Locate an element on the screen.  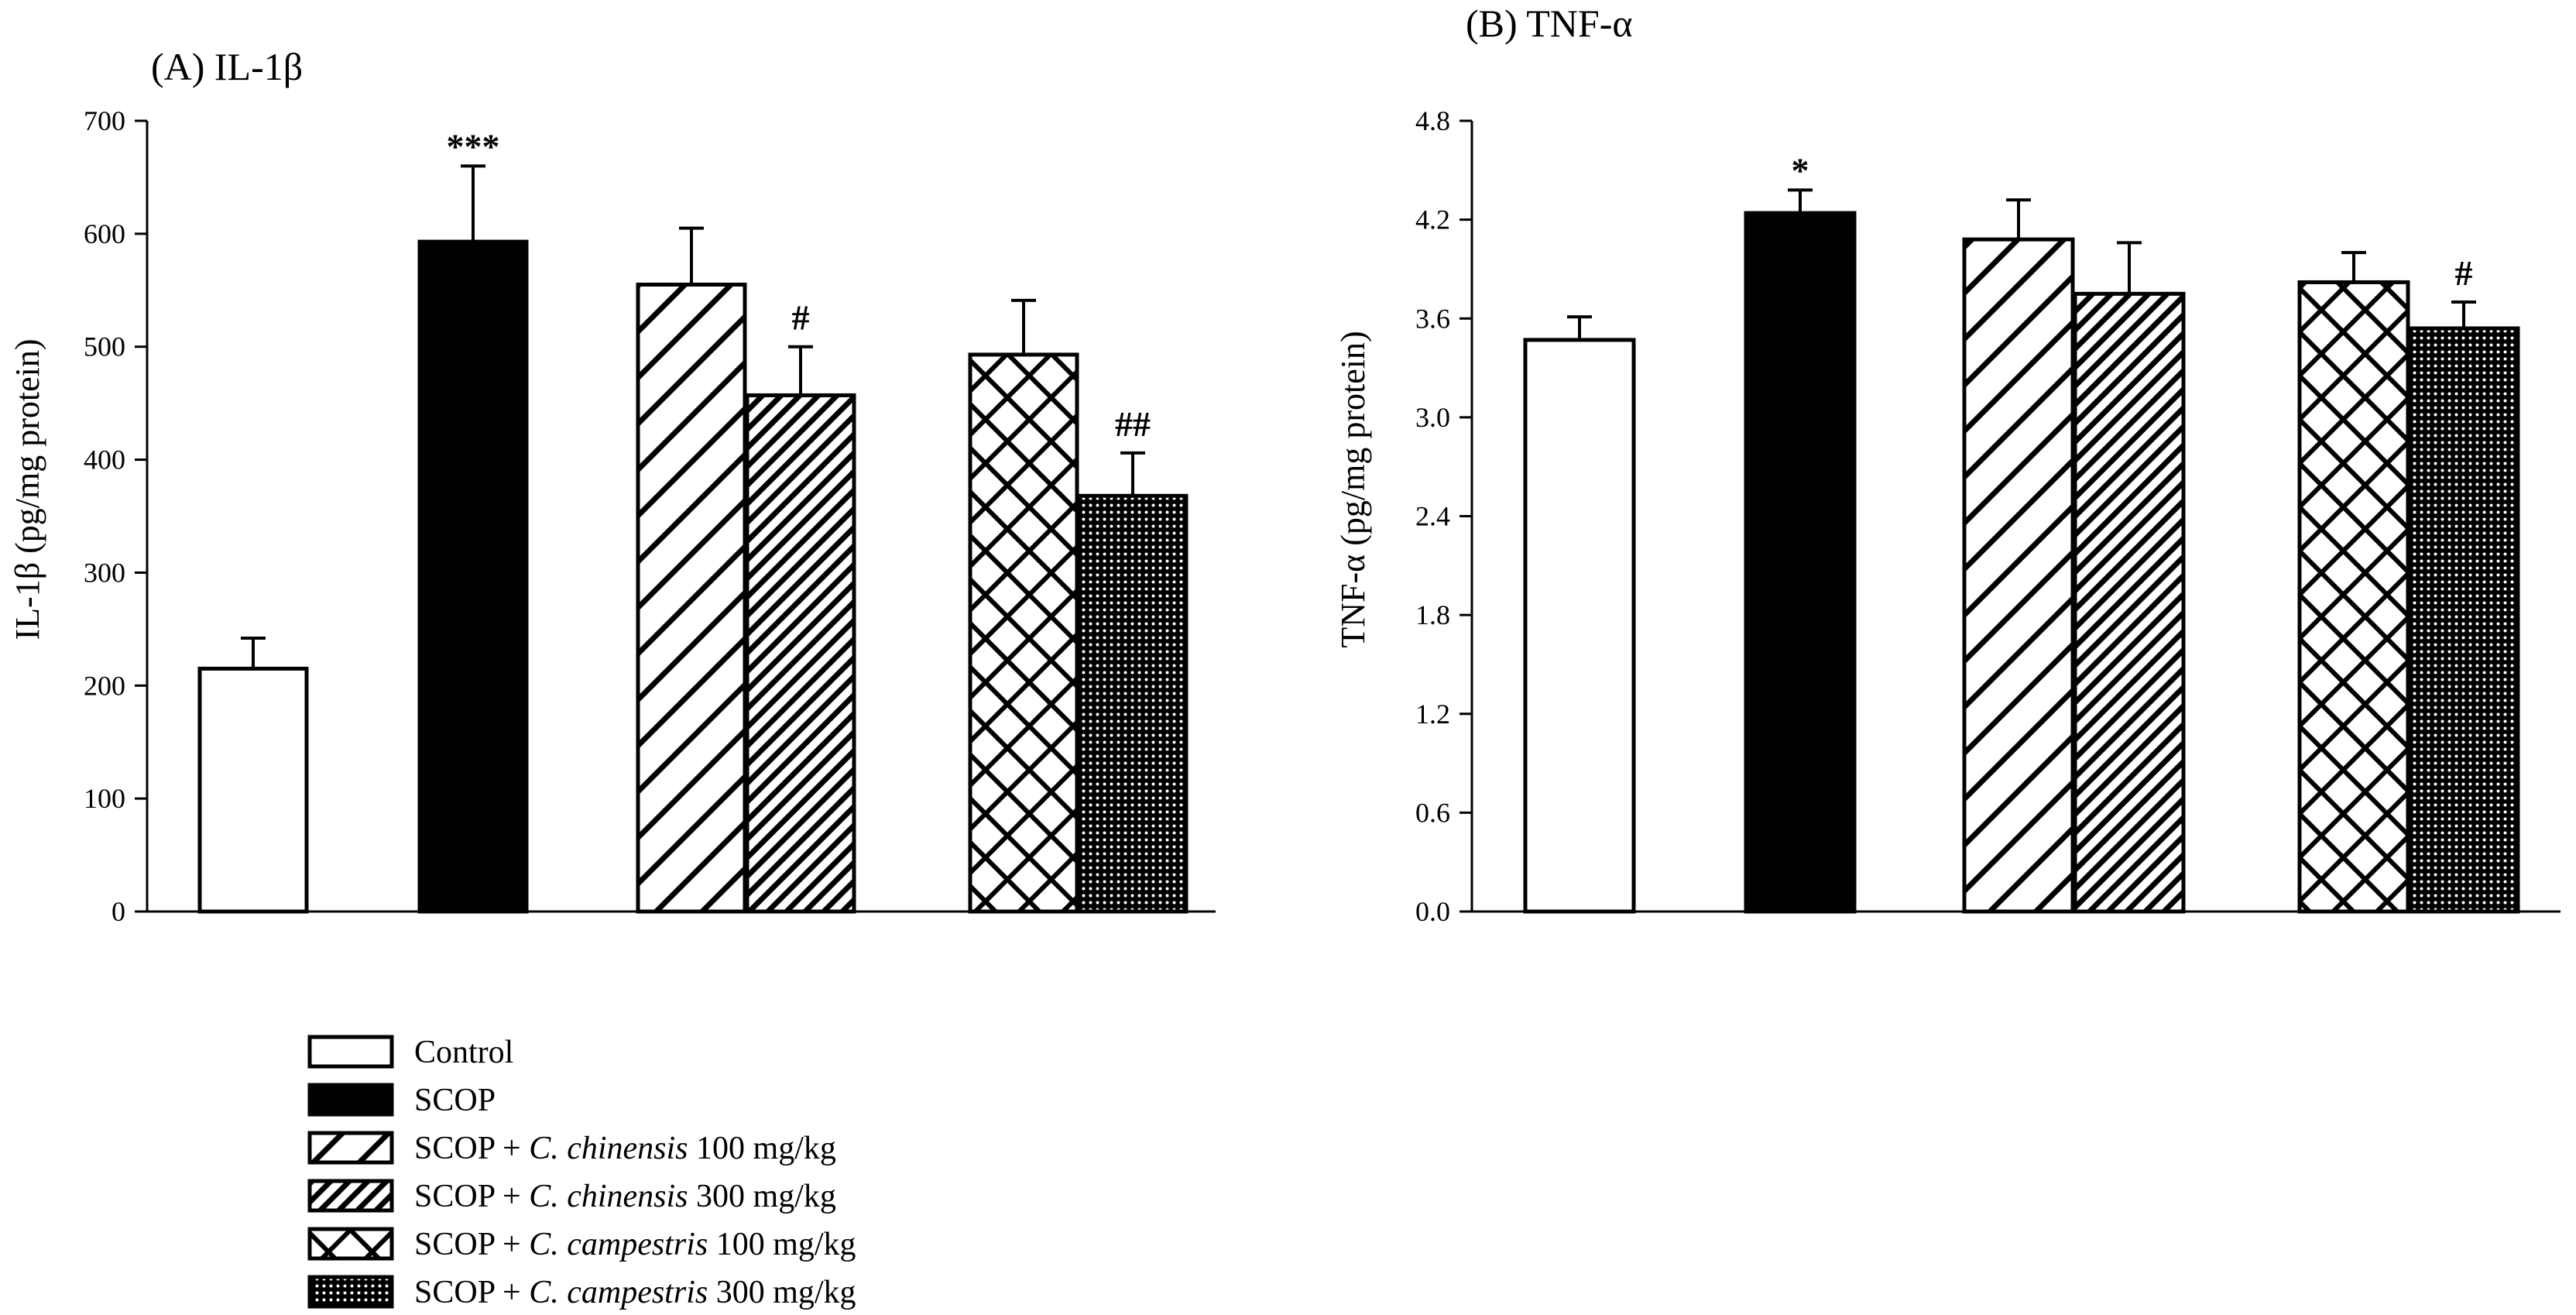
ytick-label: 200 is located at coordinates (104, 685).